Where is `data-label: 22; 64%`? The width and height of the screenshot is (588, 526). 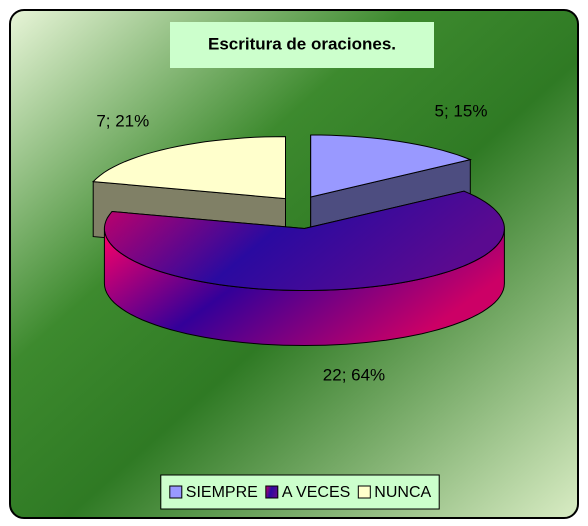
data-label: 22; 64% is located at coordinates (354, 374).